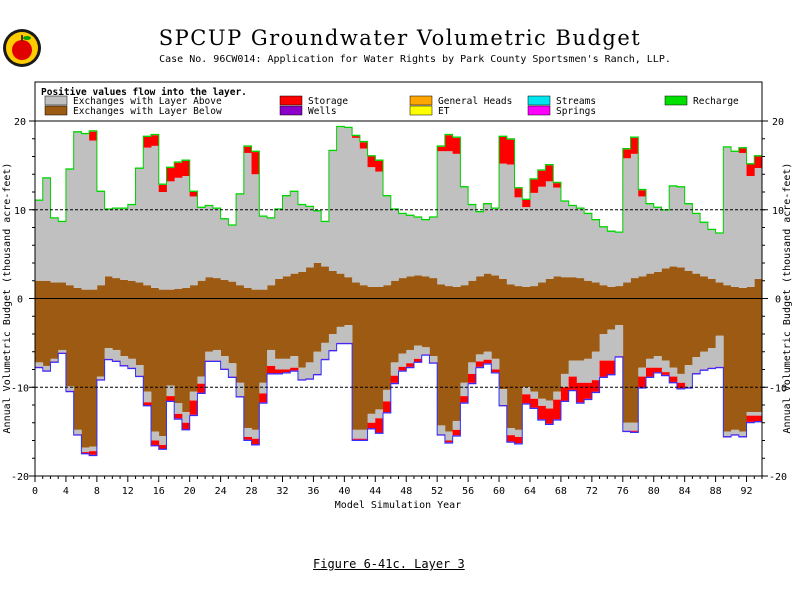 The height and width of the screenshot is (600, 800). I want to click on x-tick-label: 92, so click(747, 491).